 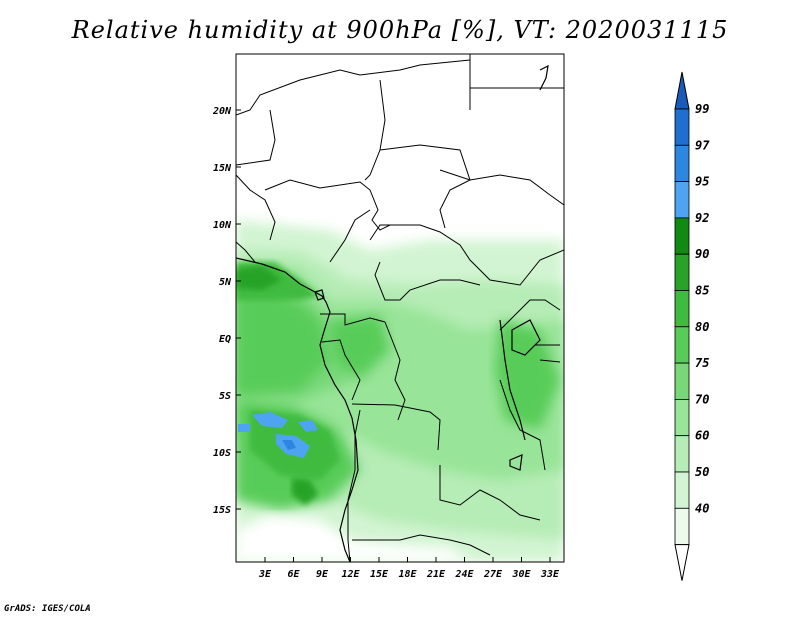 What do you see at coordinates (436, 574) in the screenshot?
I see `lon-label: 21E` at bounding box center [436, 574].